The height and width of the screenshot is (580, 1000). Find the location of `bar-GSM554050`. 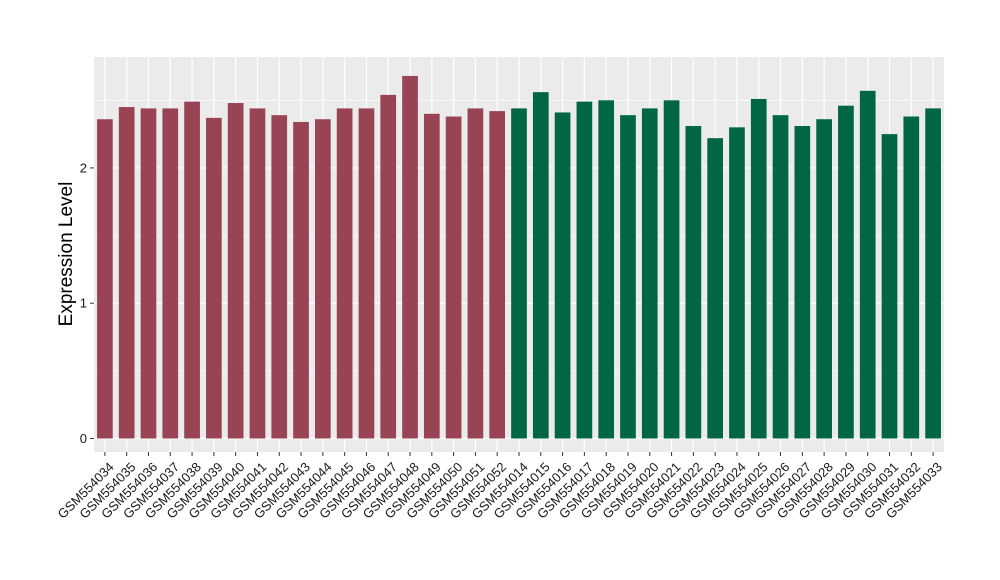

bar-GSM554050 is located at coordinates (453, 277).